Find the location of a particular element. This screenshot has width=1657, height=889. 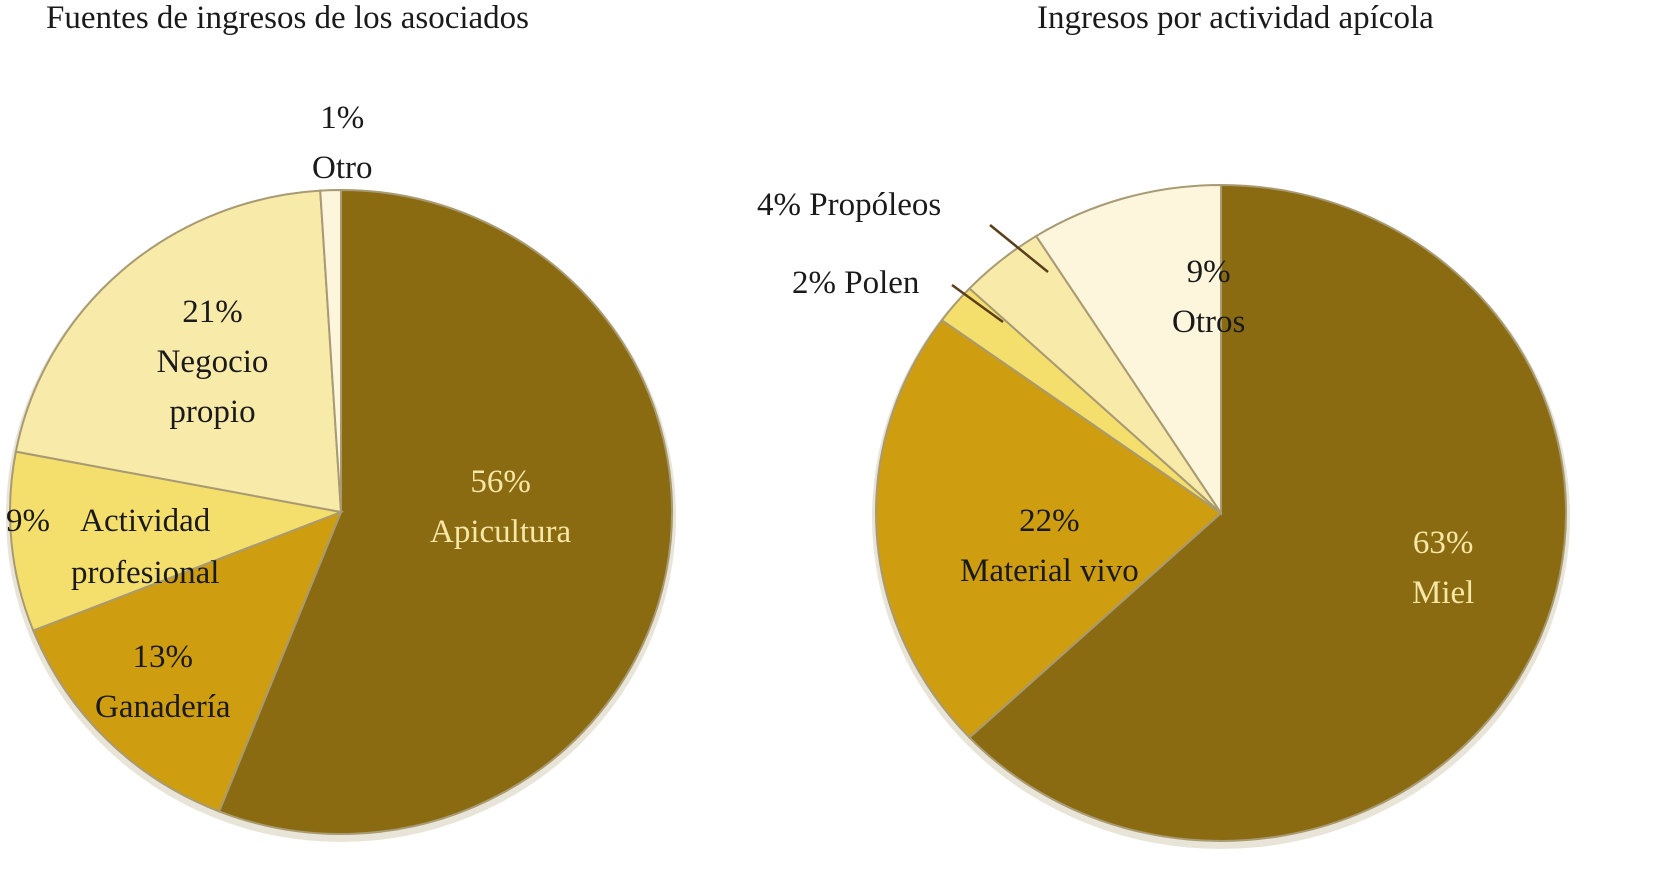

label: Propóleos is located at coordinates (875, 205).